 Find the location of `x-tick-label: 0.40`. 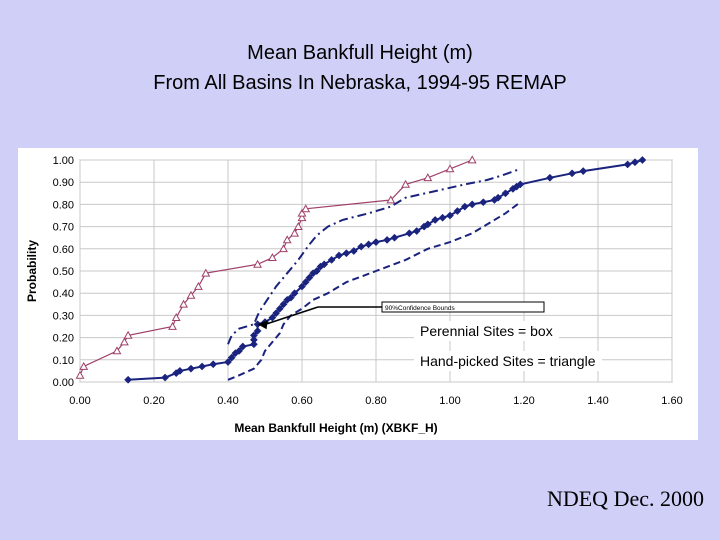

x-tick-label: 0.40 is located at coordinates (227, 401).